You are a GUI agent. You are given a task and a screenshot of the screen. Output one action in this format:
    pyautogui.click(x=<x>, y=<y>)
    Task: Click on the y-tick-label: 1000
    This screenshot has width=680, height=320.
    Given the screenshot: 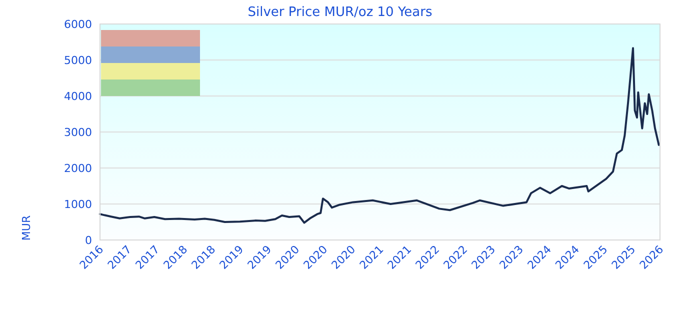 What is the action you would take?
    pyautogui.click(x=78, y=204)
    